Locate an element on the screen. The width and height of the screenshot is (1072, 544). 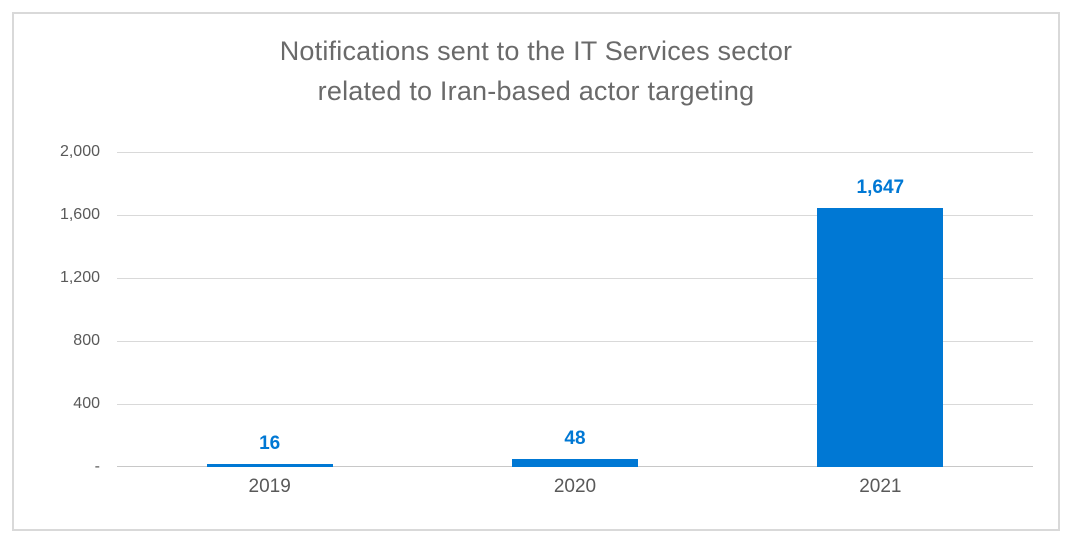
chart-title-line-2: related to Iran-based actor targeting is located at coordinates (536, 91).